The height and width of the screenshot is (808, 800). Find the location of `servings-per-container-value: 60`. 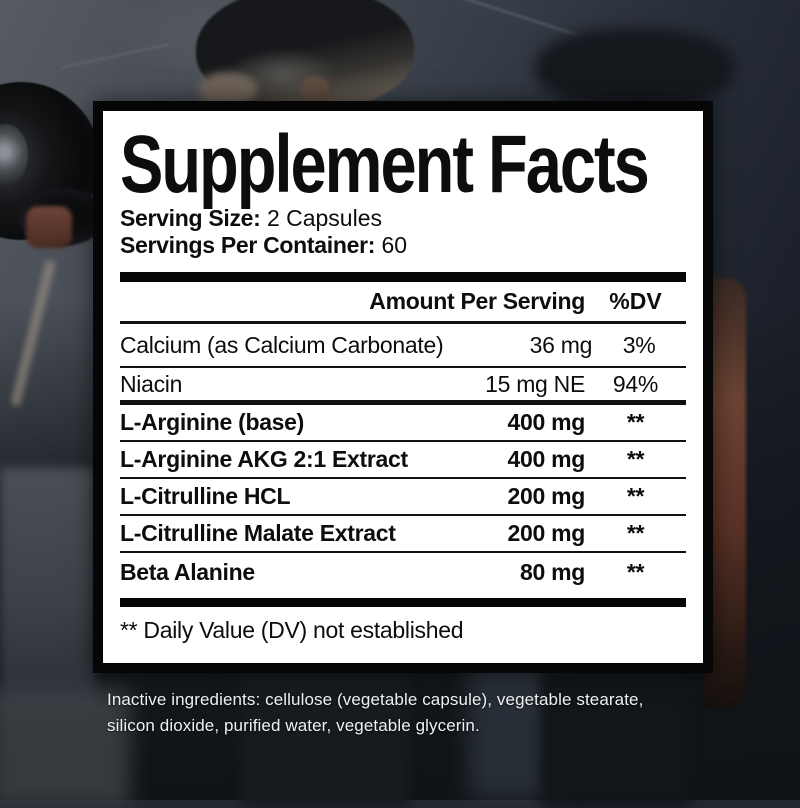

servings-per-container-value: 60 is located at coordinates (394, 245).